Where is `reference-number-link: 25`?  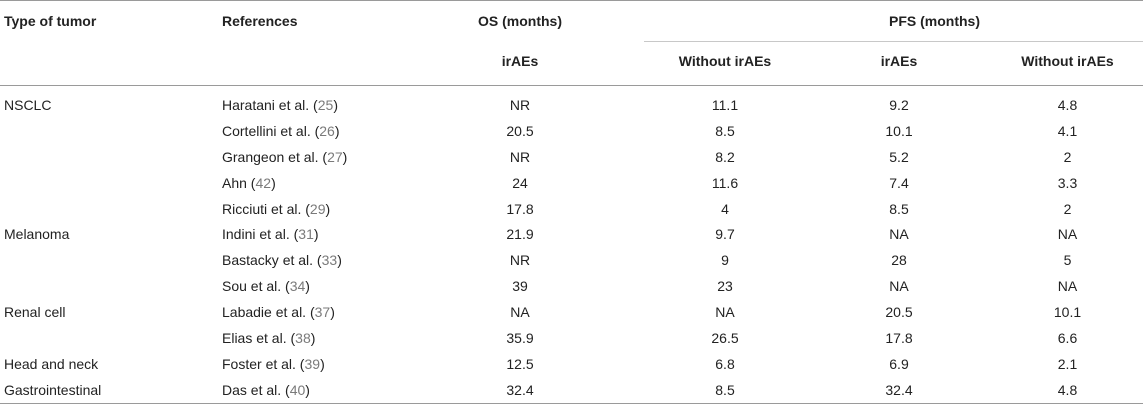
reference-number-link: 25 is located at coordinates (325, 104).